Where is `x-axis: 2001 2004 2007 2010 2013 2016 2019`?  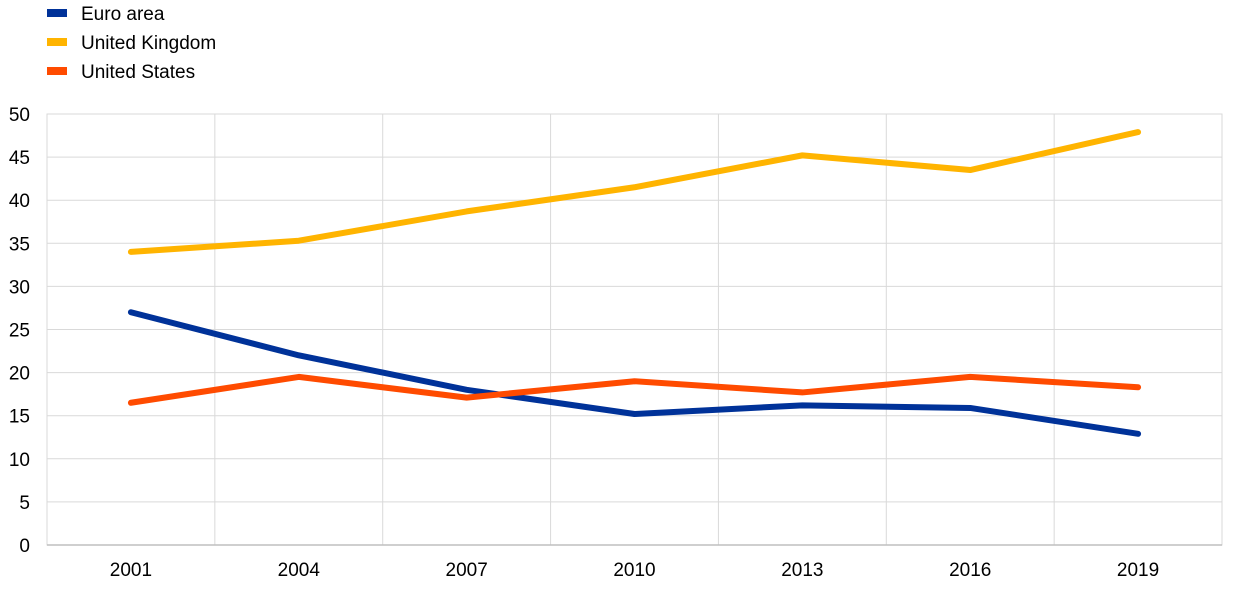
x-axis: 2001 2004 2007 2010 2013 2016 2019 is located at coordinates (634, 570).